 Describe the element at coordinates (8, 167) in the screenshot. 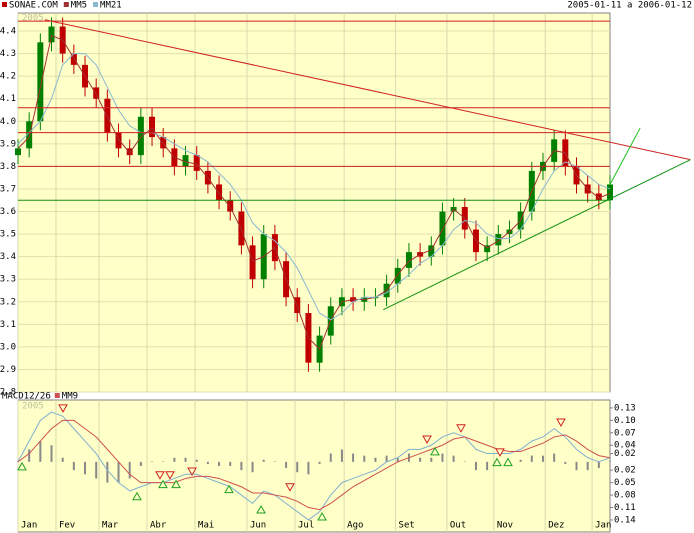

I see `y-tick-label: 3.8` at that location.